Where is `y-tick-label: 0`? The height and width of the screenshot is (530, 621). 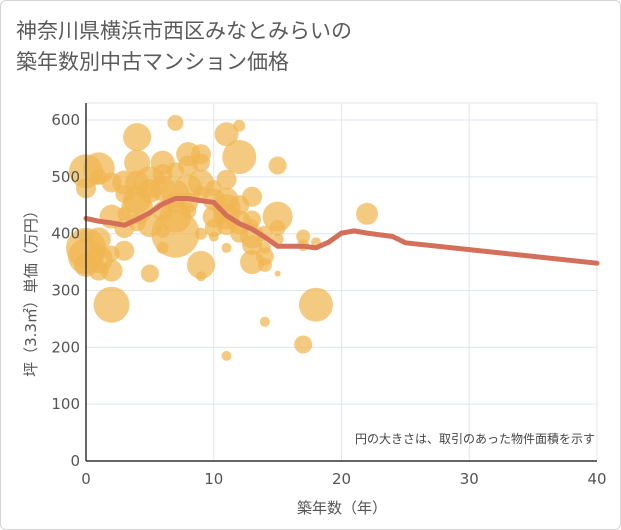
y-tick-label: 0 is located at coordinates (75, 461).